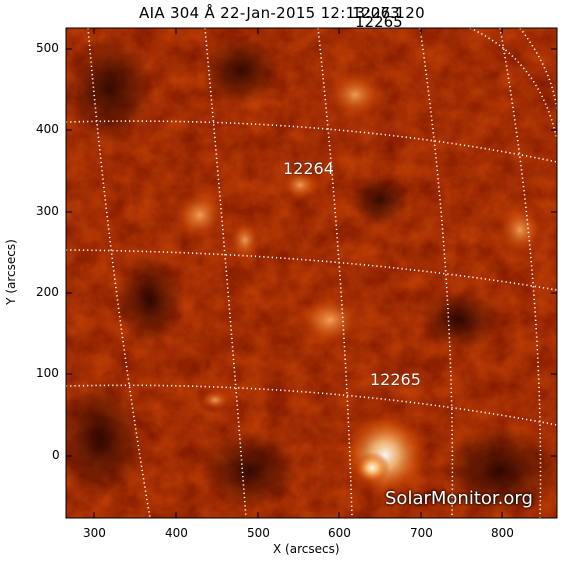 This screenshot has width=564, height=564. Describe the element at coordinates (306, 549) in the screenshot. I see `x-axis-title: X (arcsecs)` at that location.